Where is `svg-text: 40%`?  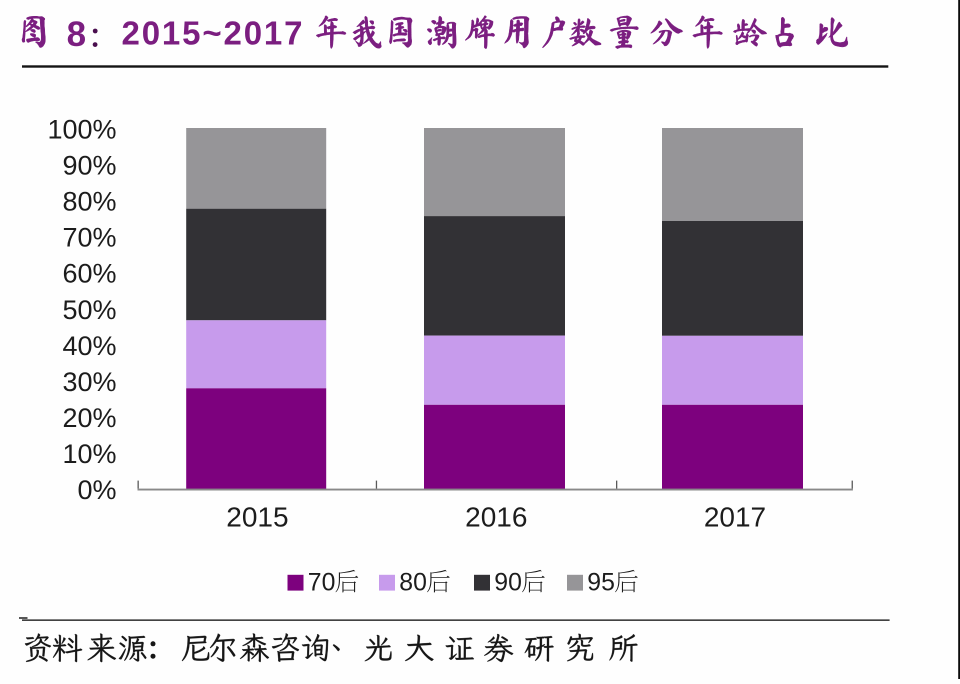
svg-text: 40% is located at coordinates (89, 346).